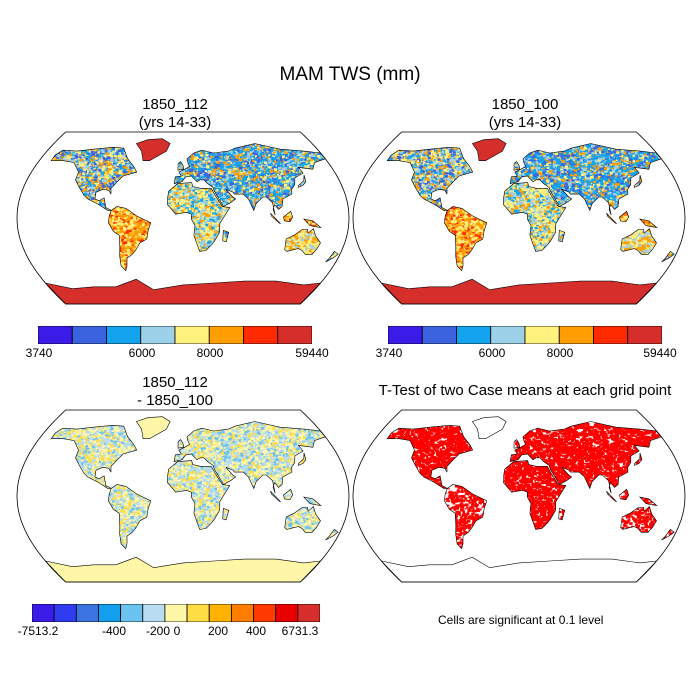 The image size is (700, 700). I want to click on panel-title-difference-line2: - 1850_100, so click(175, 401).